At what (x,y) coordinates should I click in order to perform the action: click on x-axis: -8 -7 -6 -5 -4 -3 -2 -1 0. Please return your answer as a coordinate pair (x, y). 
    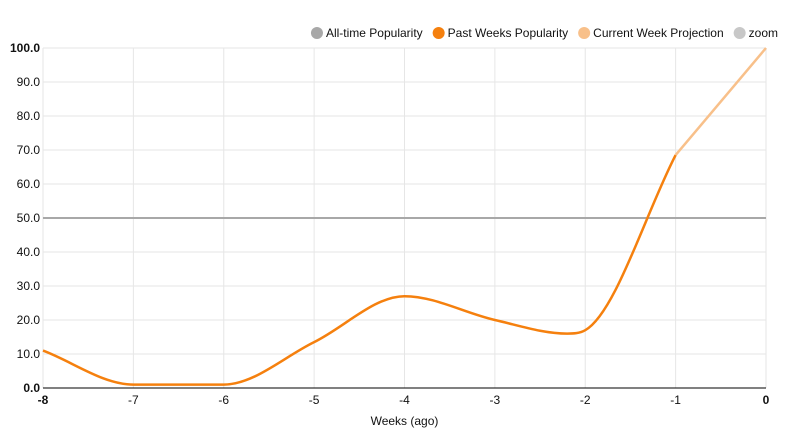
    Looking at the image, I should click on (404, 397).